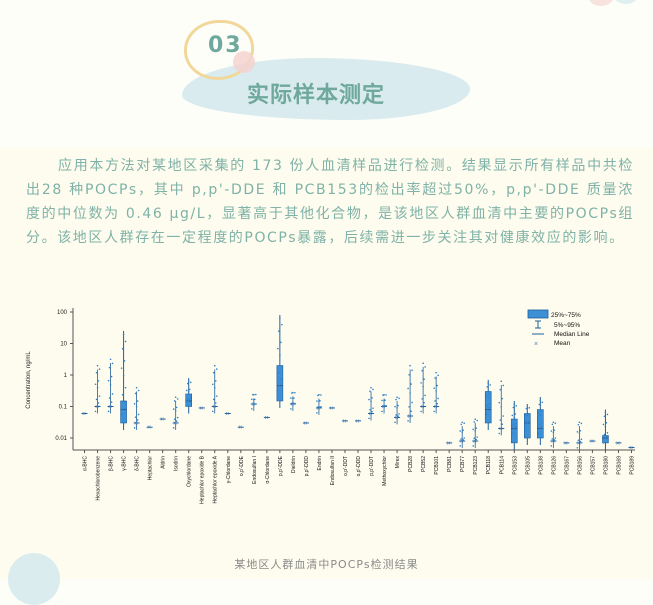  What do you see at coordinates (515, 465) in the screenshot?
I see `svg-text: PCB153` at bounding box center [515, 465].